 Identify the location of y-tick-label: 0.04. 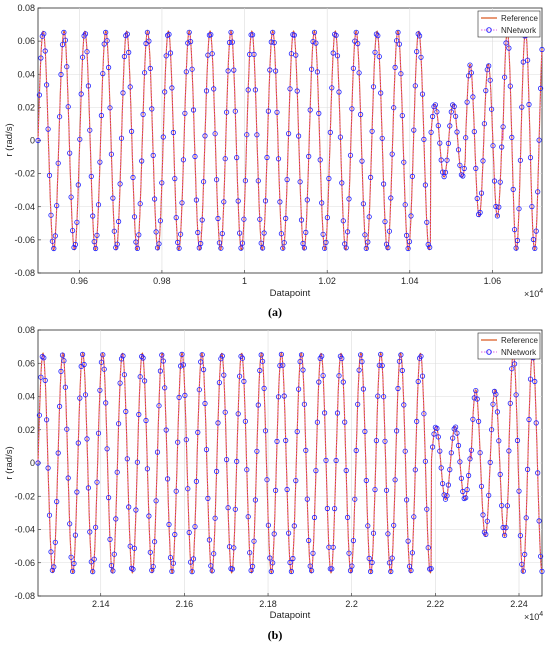
(26, 74).